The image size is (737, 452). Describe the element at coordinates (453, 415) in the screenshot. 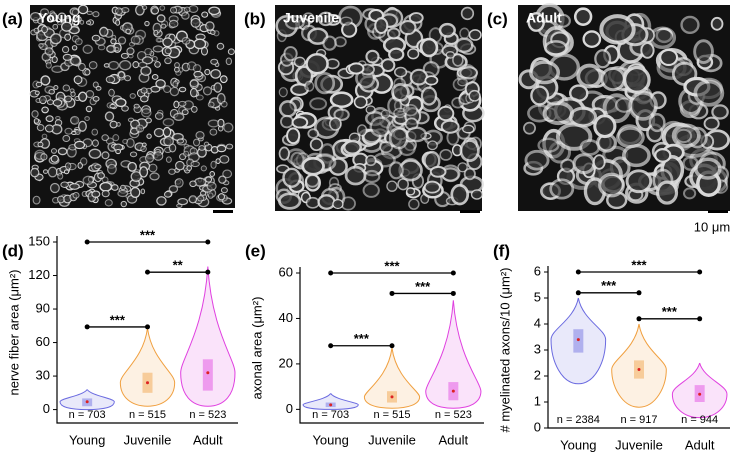

I see `n-label: n = 523` at that location.